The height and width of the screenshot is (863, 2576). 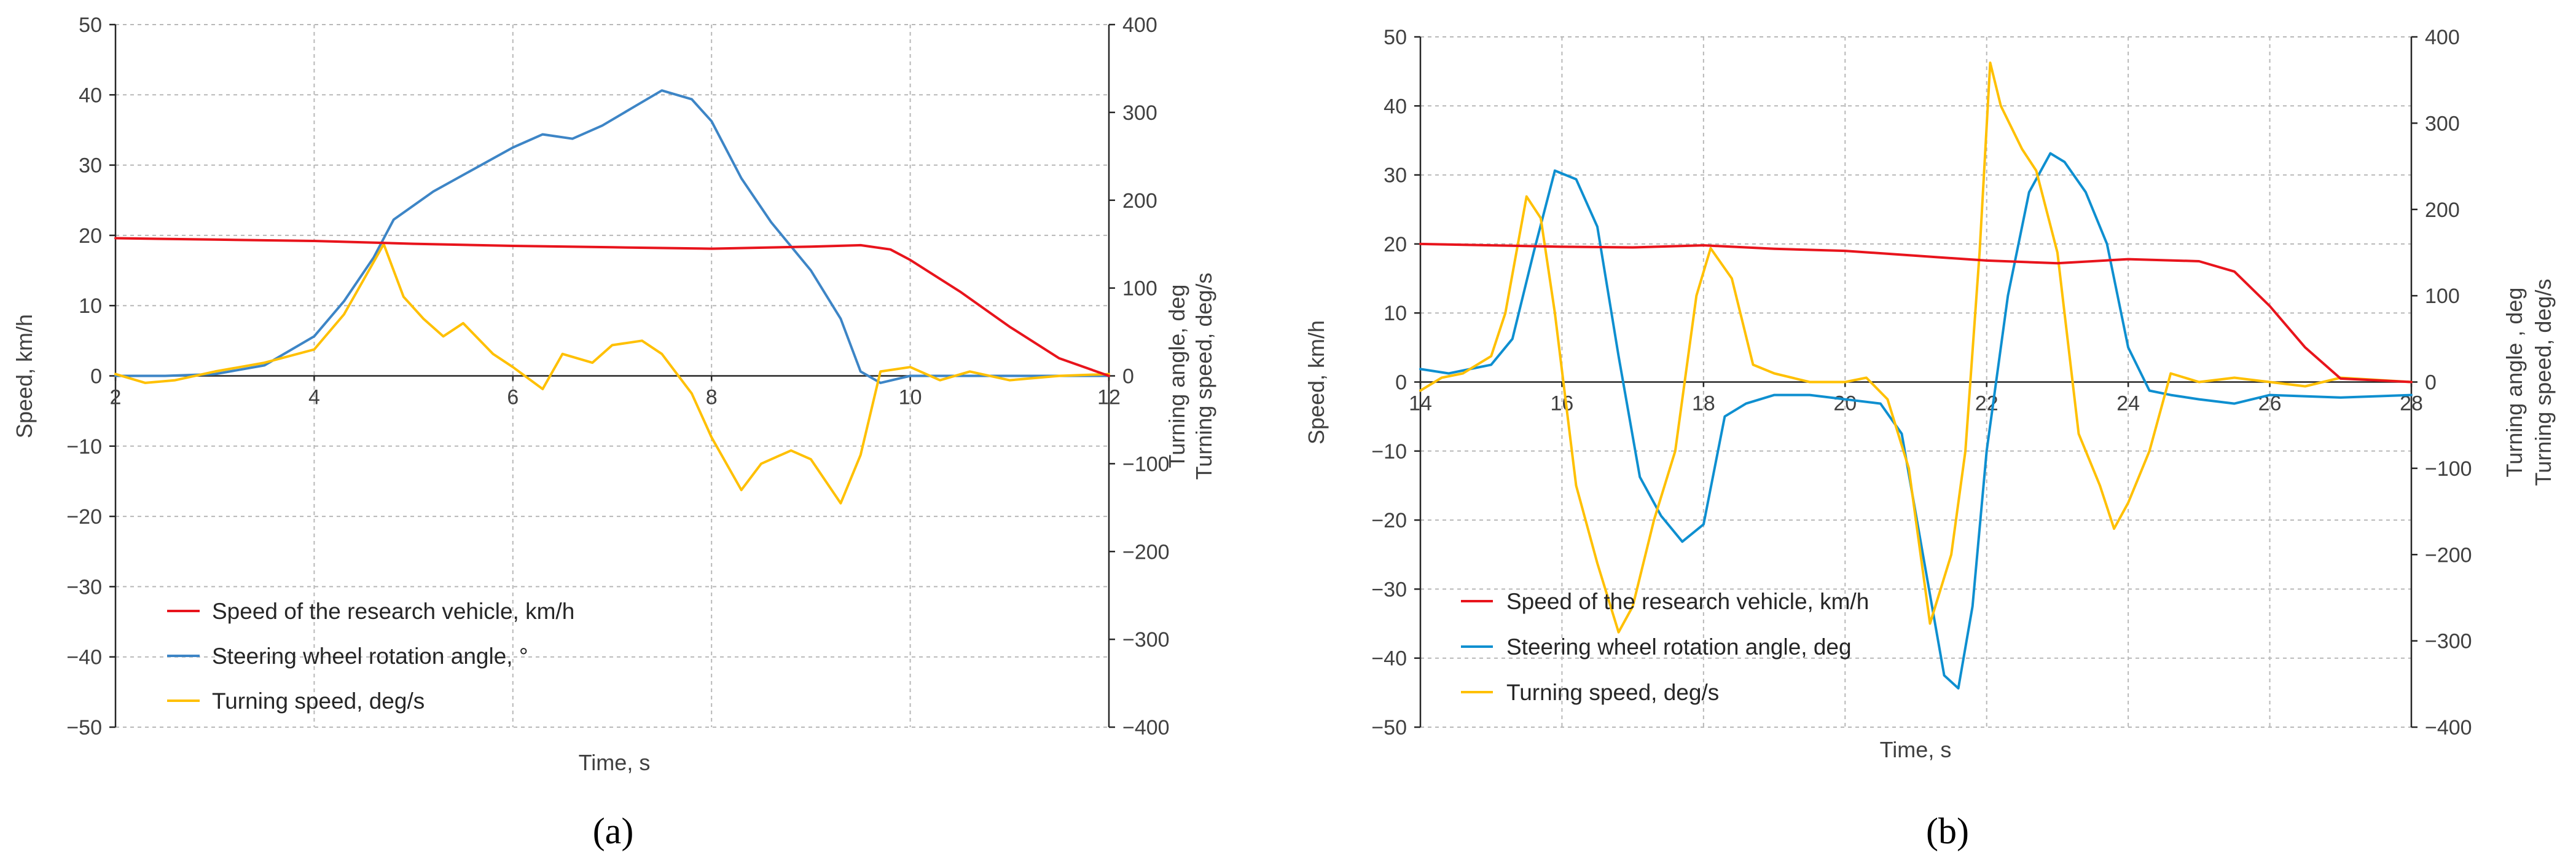 I want to click on legend-label-steering: Steering wheel rotation angle, °, so click(x=370, y=656).